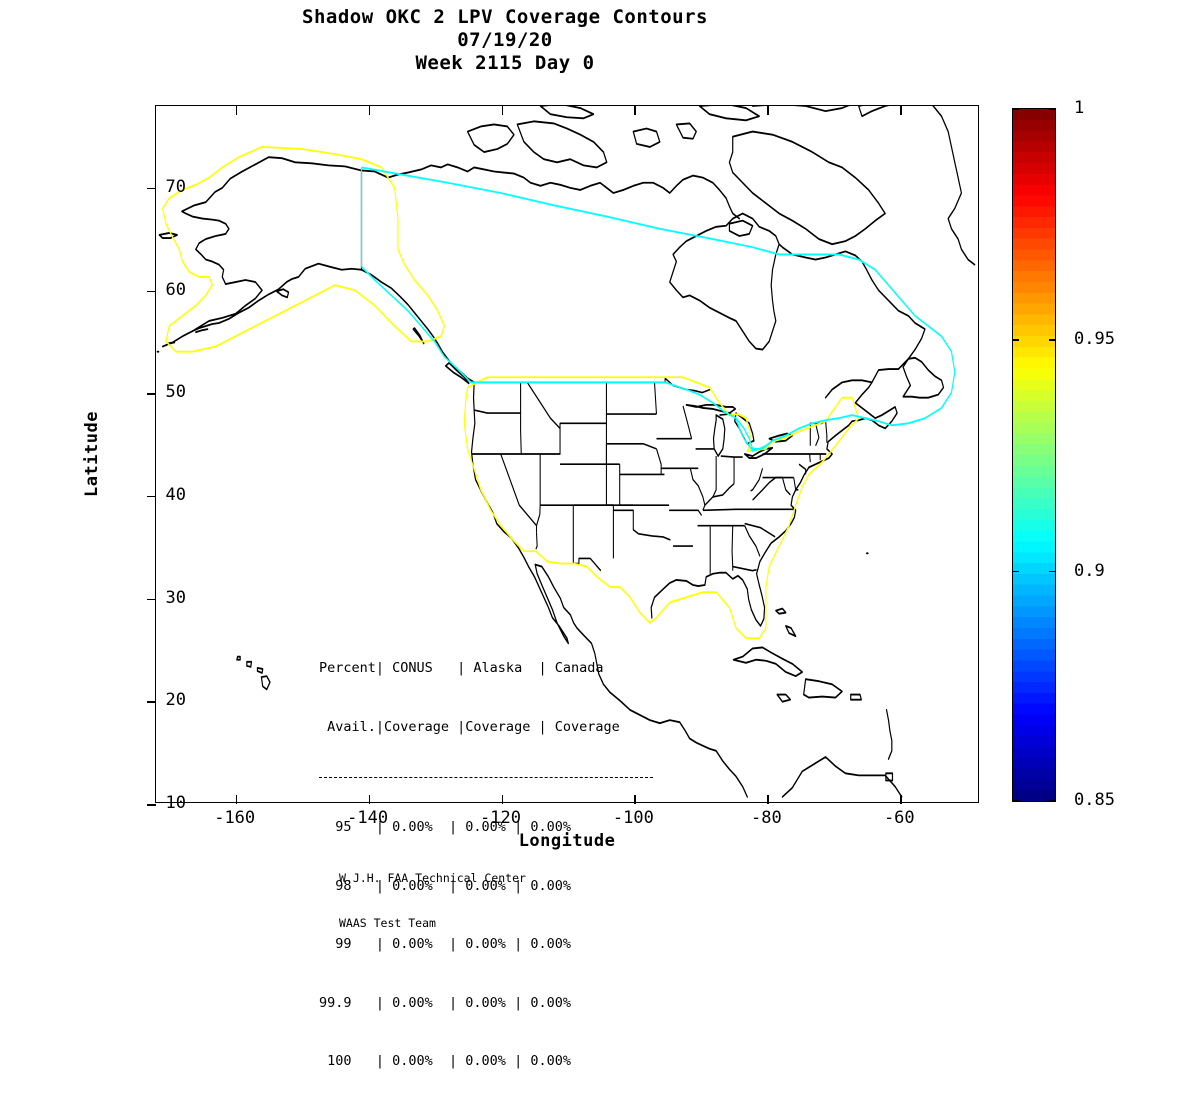 The image size is (1200, 1111). I want to click on conus-service-volume-outline, so click(661, 508).